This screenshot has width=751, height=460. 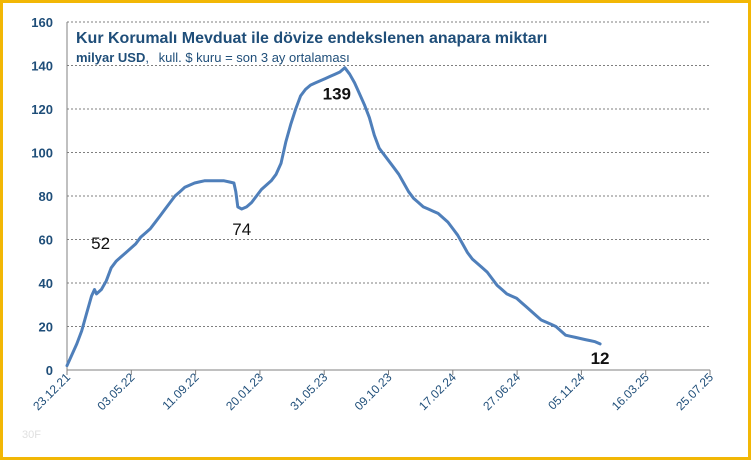 I want to click on y-tick-label: 0, so click(x=49, y=370).